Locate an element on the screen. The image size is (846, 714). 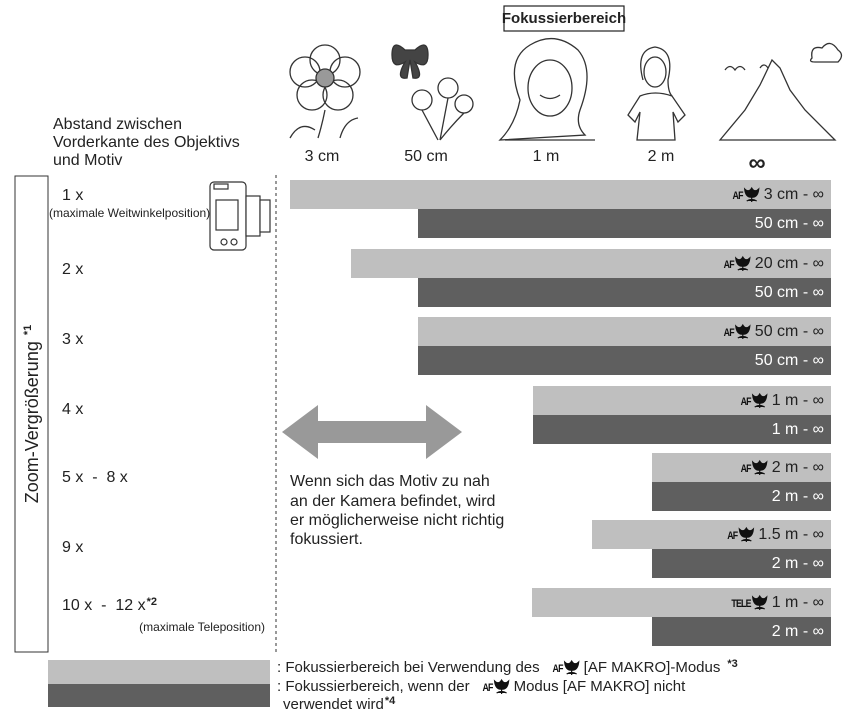
distance-label: 2 m is located at coordinates (661, 156).